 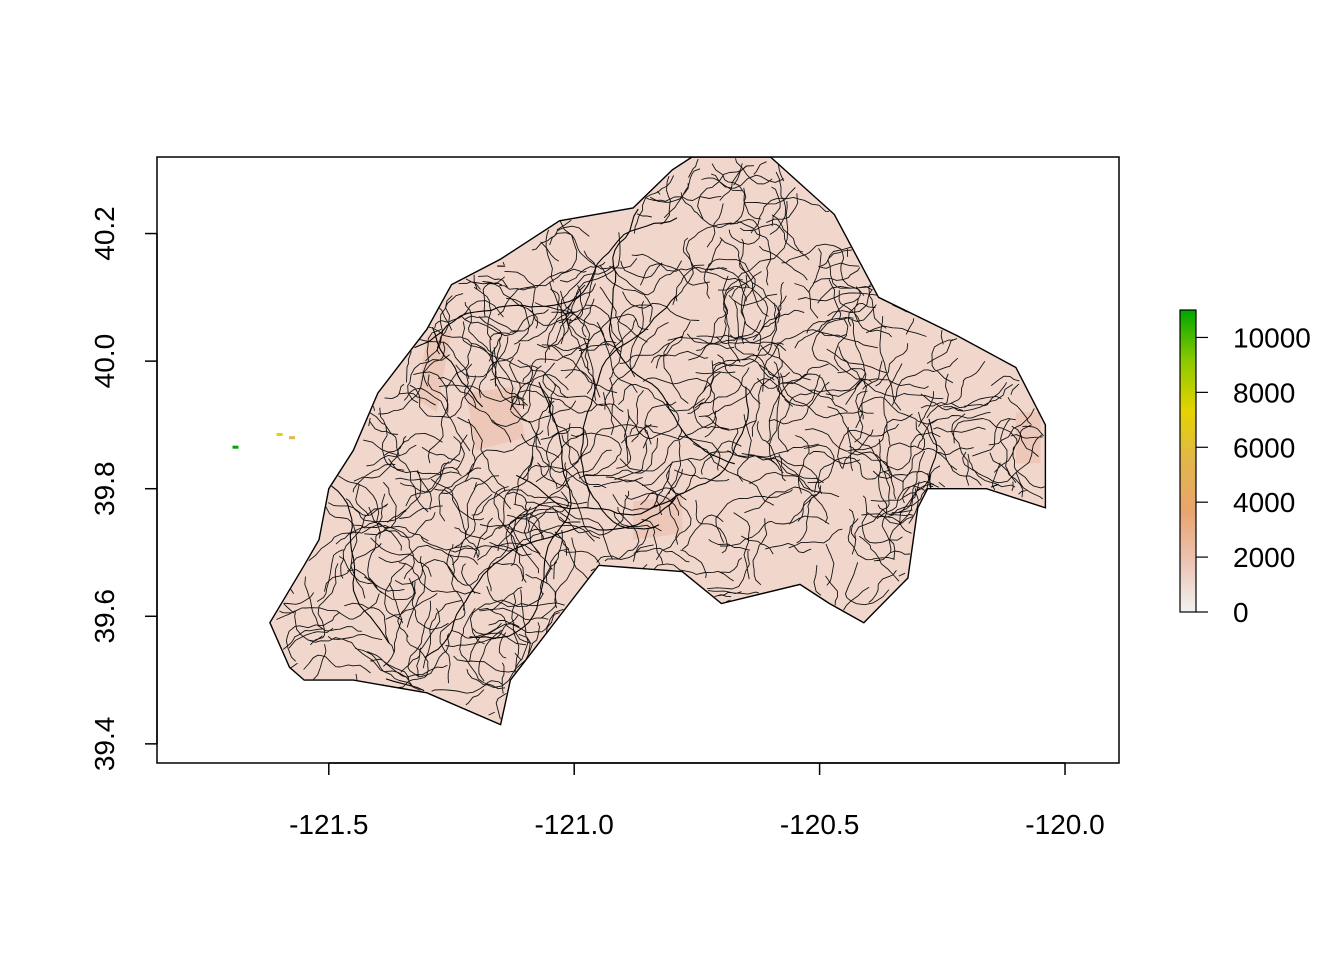 I want to click on outlier-cells, so click(x=263, y=441).